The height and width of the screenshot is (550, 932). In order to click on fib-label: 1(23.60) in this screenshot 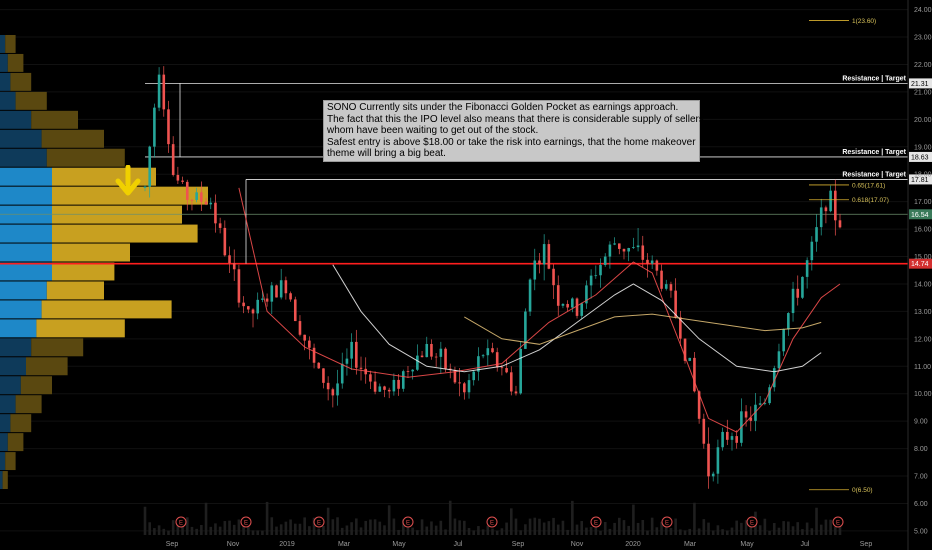, I will do `click(864, 21)`.